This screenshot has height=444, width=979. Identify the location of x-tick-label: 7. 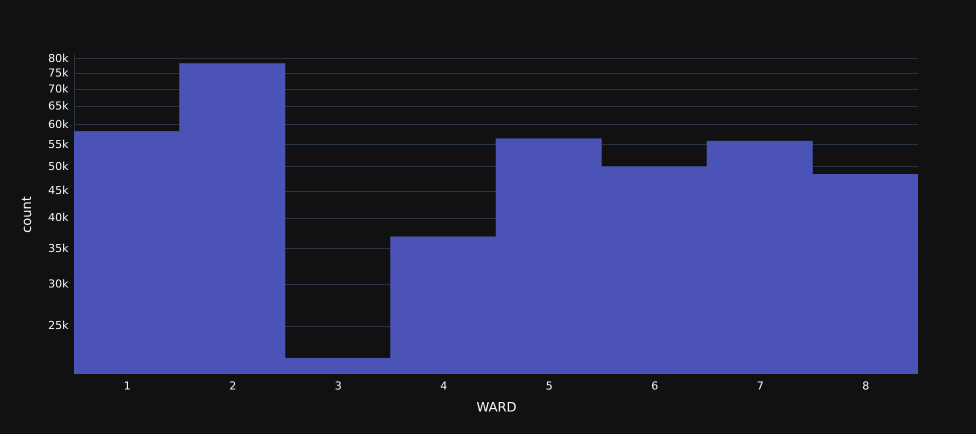
(760, 386).